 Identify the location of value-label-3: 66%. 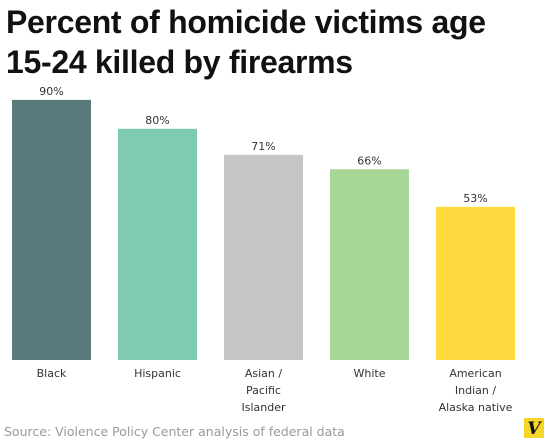
(369, 160).